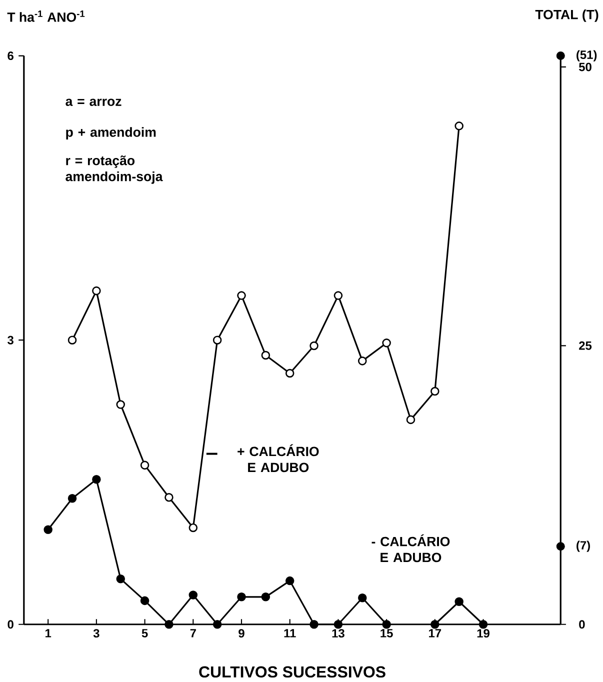 Image resolution: width=603 pixels, height=682 pixels. What do you see at coordinates (48, 633) in the screenshot?
I see `x-tick-label: 1` at bounding box center [48, 633].